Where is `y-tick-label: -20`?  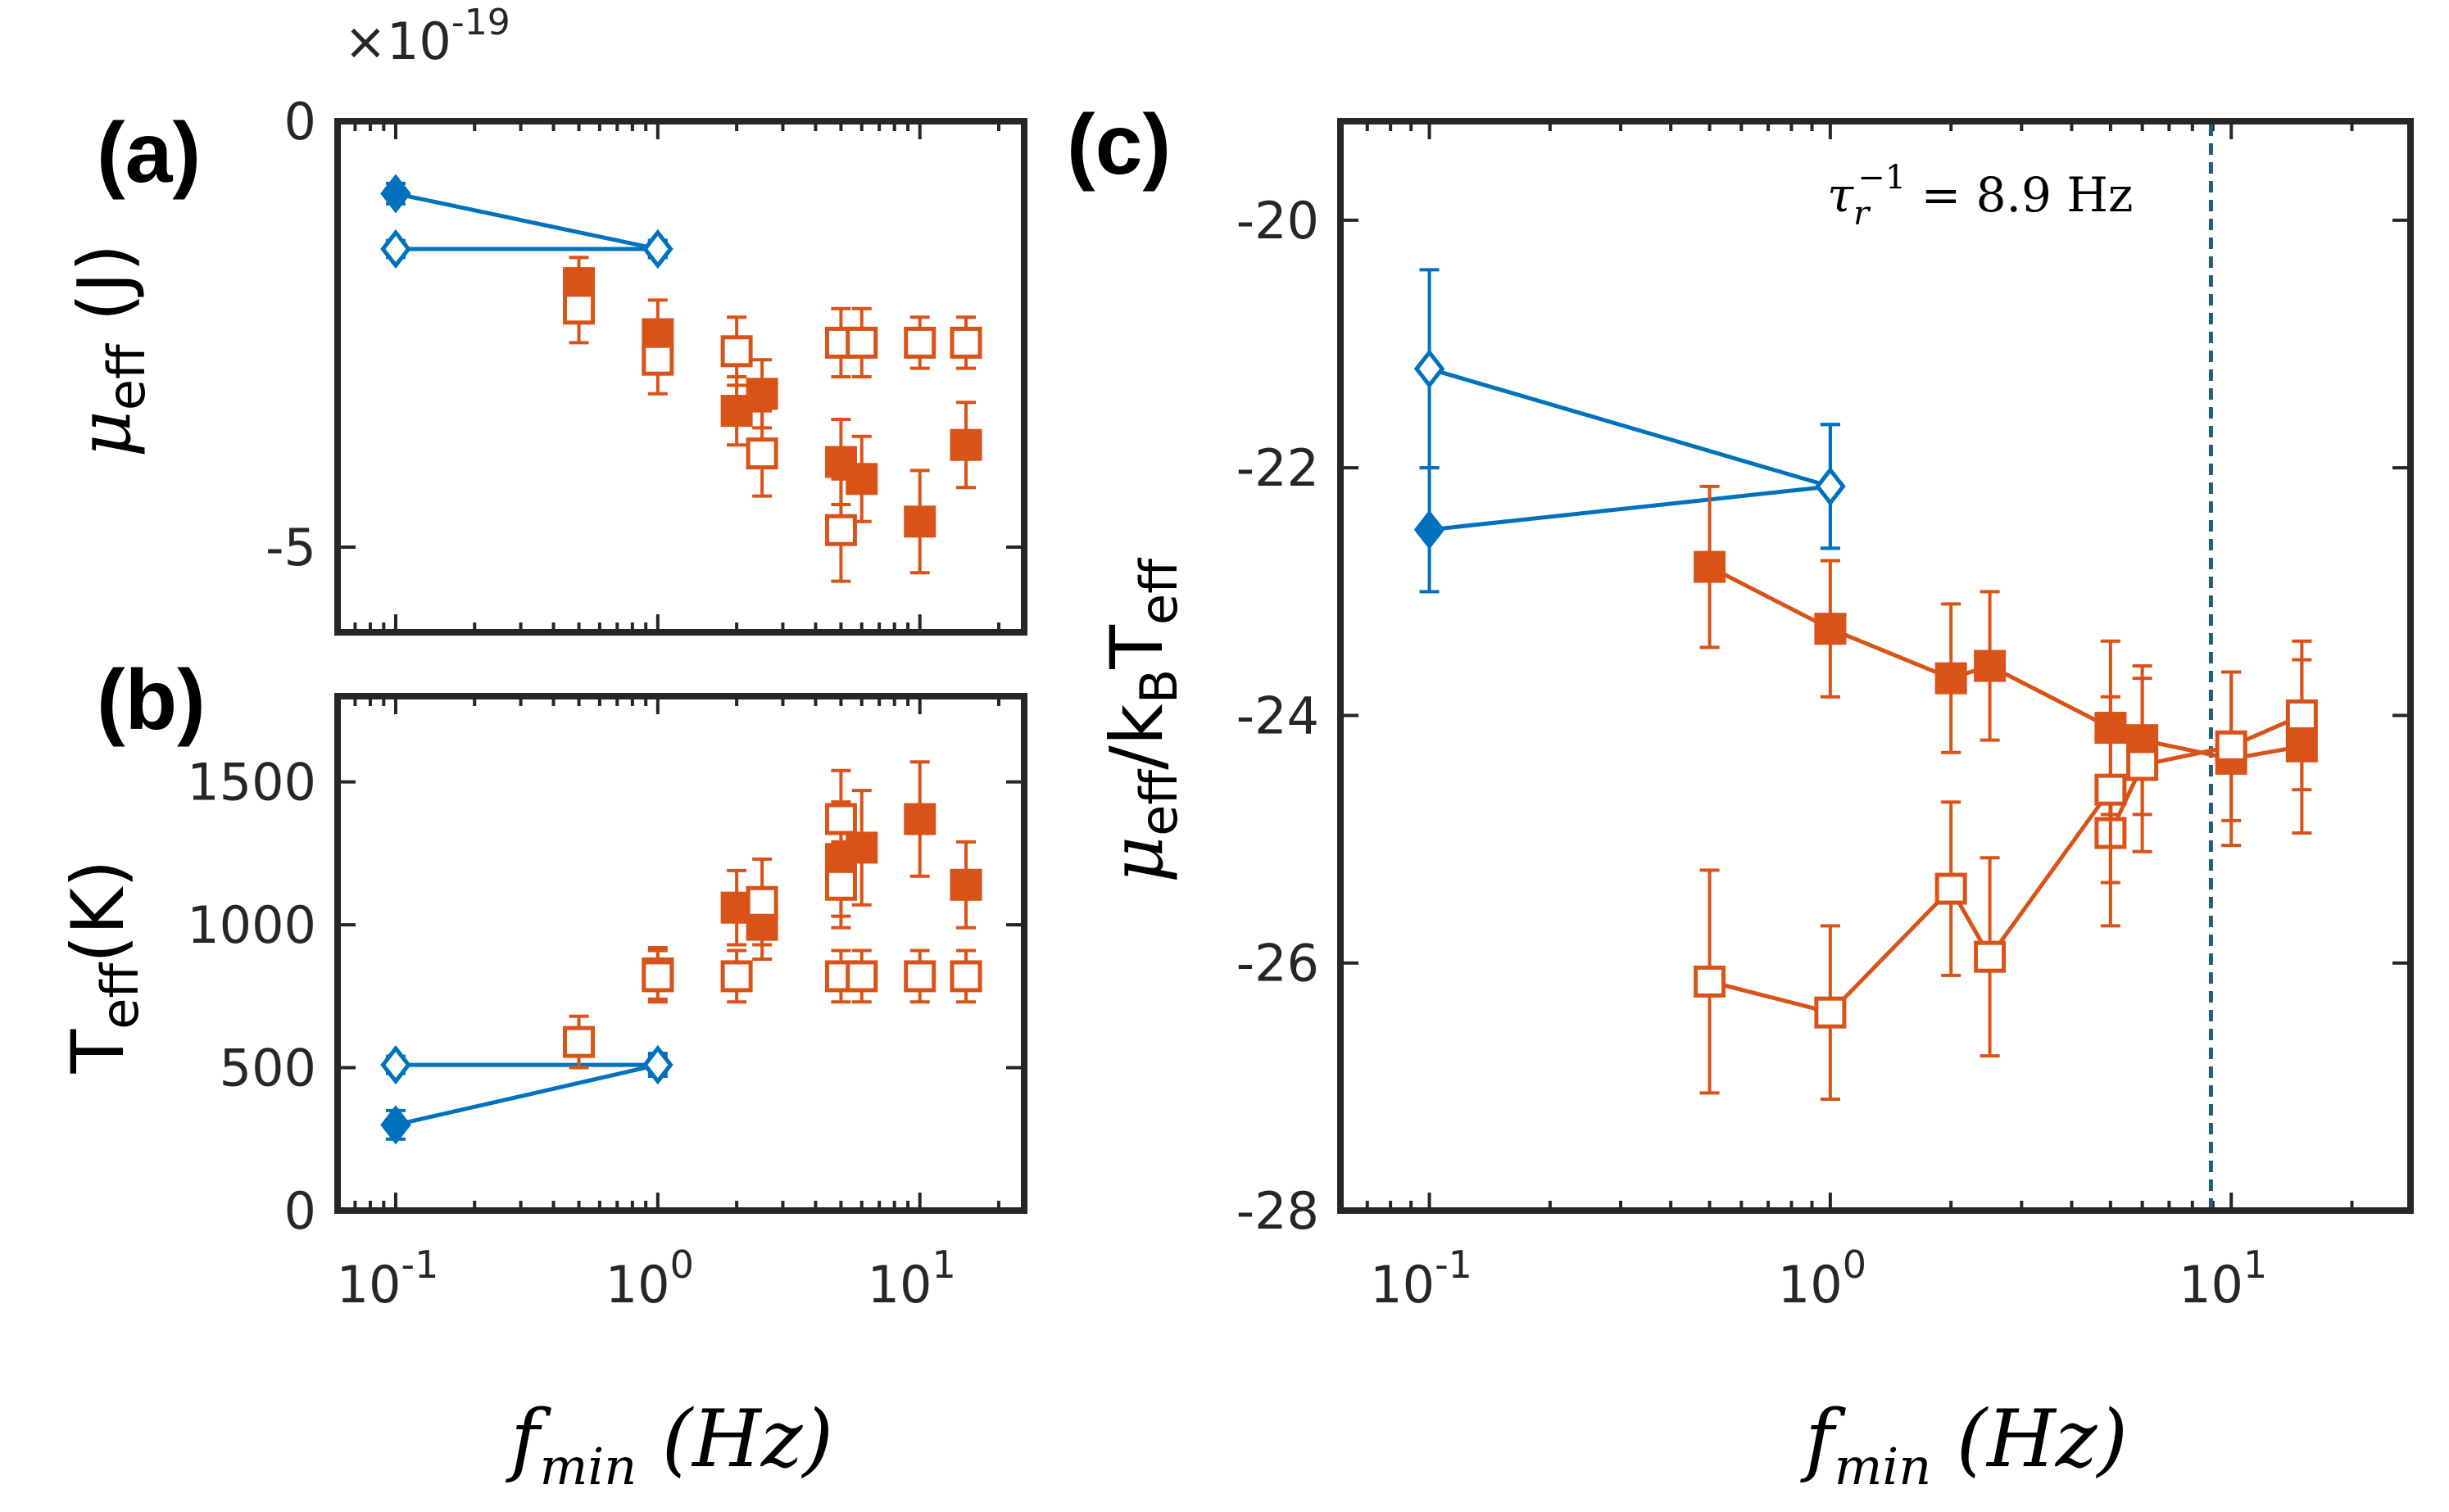
y-tick-label: -20 is located at coordinates (1278, 221).